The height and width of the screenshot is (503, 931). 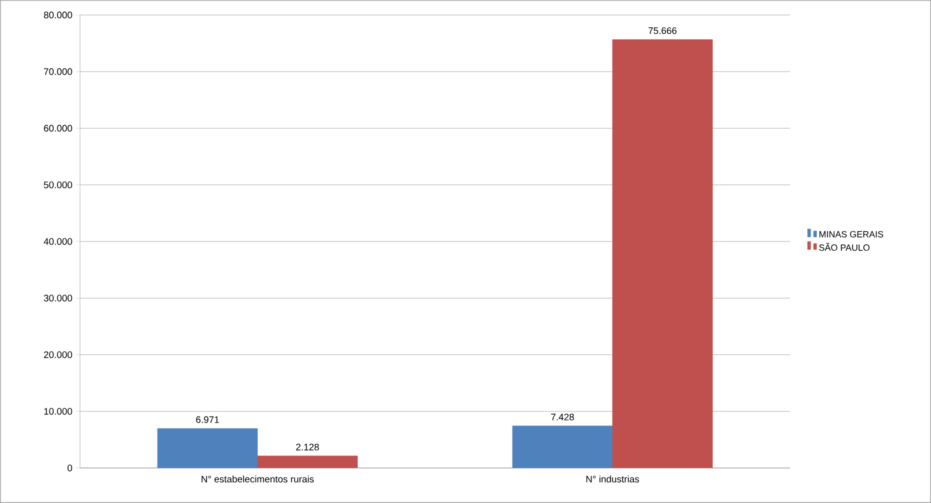 I want to click on y-tick-label: 60.000, so click(x=58, y=128).